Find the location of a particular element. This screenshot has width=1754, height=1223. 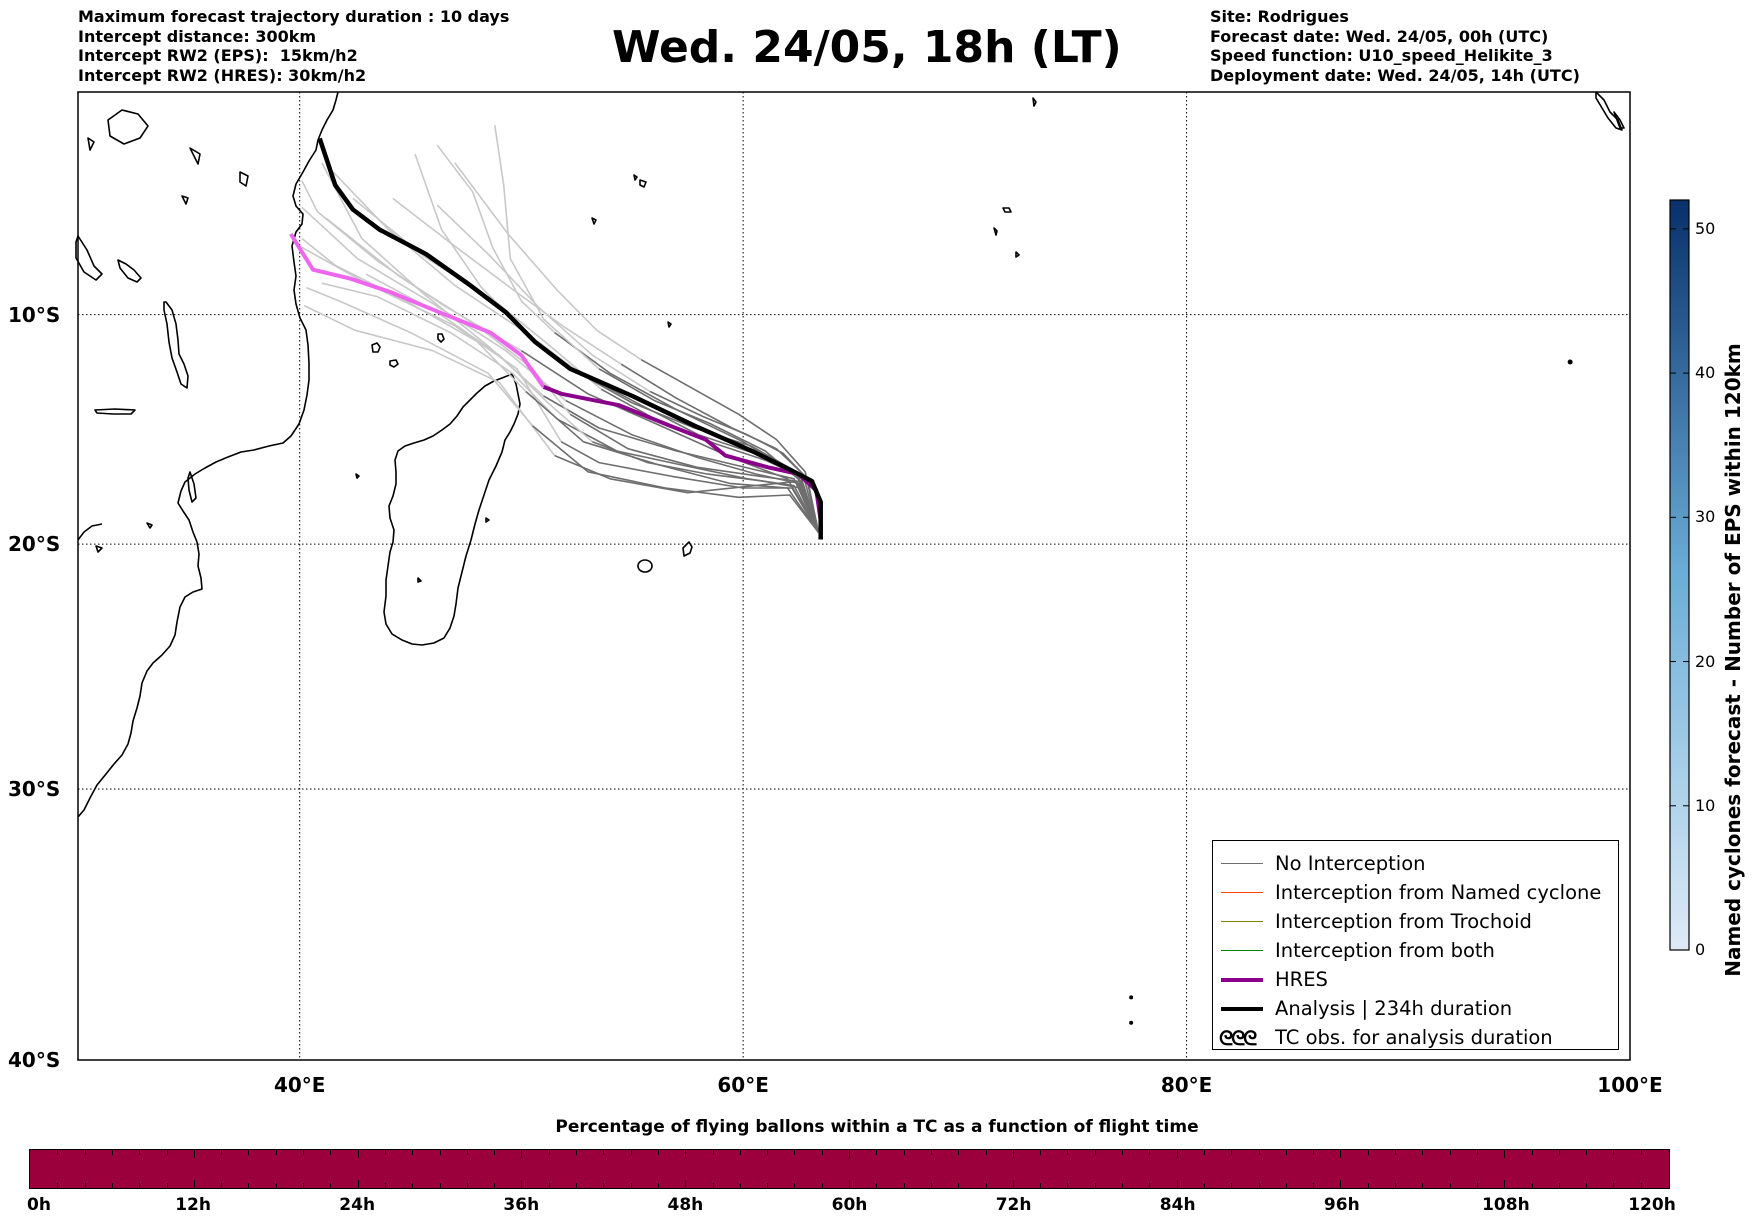

lon-label: 80°E is located at coordinates (1186, 1085).